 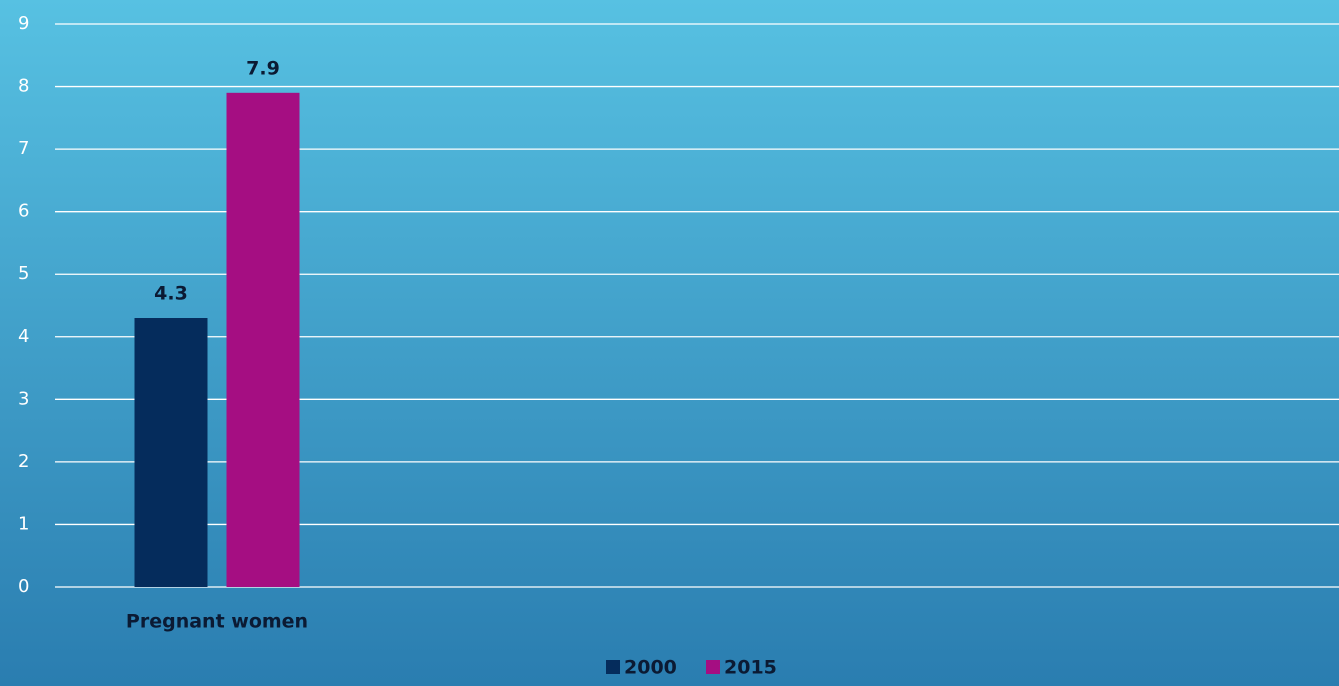 What do you see at coordinates (23, 23) in the screenshot?
I see `y-tick-label: 9` at bounding box center [23, 23].